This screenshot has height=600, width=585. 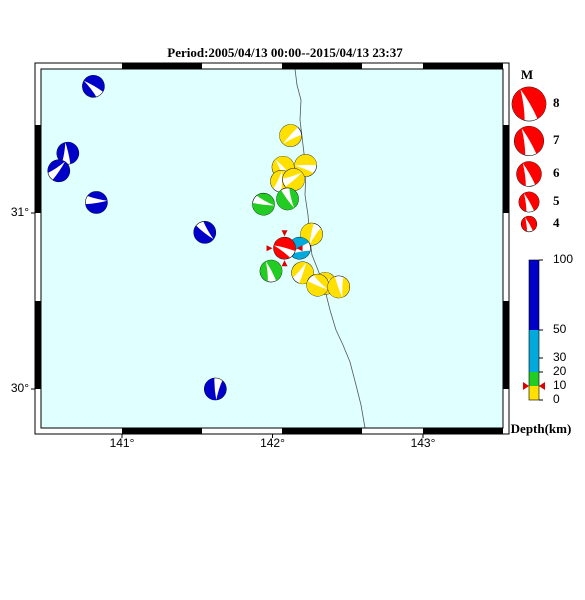 What do you see at coordinates (122, 443) in the screenshot?
I see `lon-label: 141°` at bounding box center [122, 443].